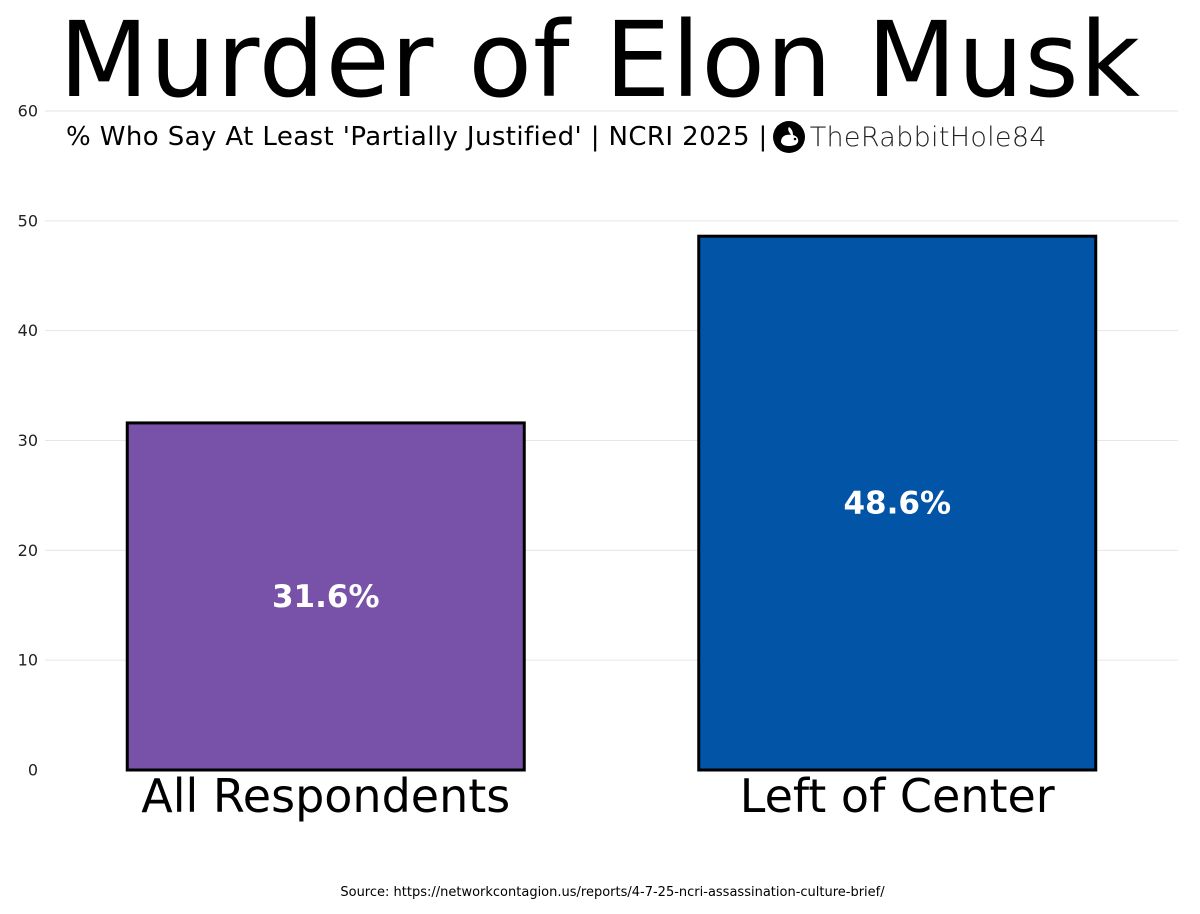 This screenshot has width=1200, height=914. Describe the element at coordinates (28, 111) in the screenshot. I see `y-tick-label: 60` at that location.